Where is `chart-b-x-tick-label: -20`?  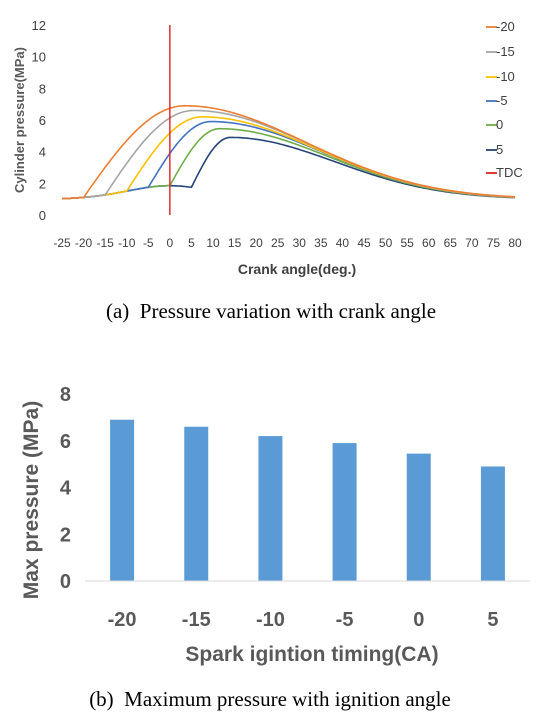 chart-b-x-tick-label: -20 is located at coordinates (122, 620).